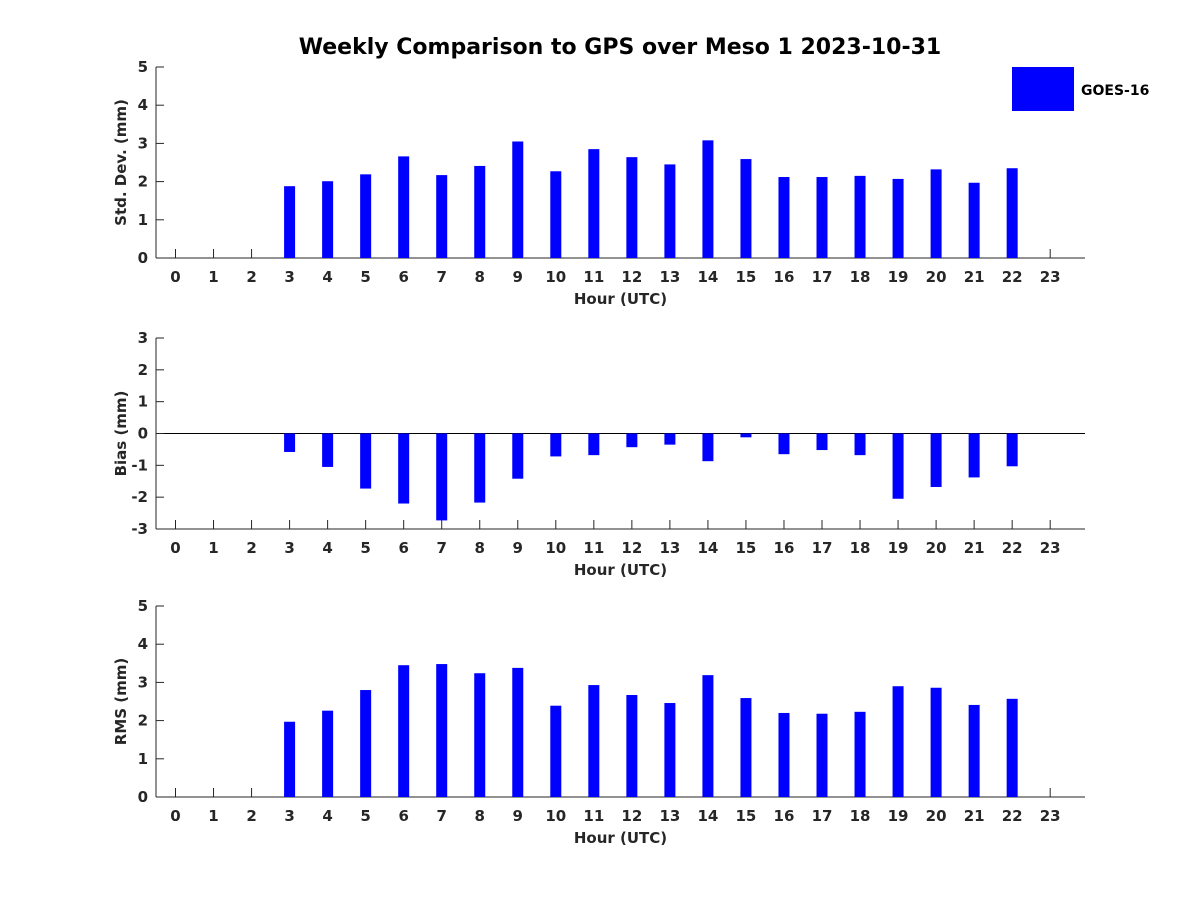  Describe the element at coordinates (898, 277) in the screenshot. I see `x-tick-label: 19` at that location.